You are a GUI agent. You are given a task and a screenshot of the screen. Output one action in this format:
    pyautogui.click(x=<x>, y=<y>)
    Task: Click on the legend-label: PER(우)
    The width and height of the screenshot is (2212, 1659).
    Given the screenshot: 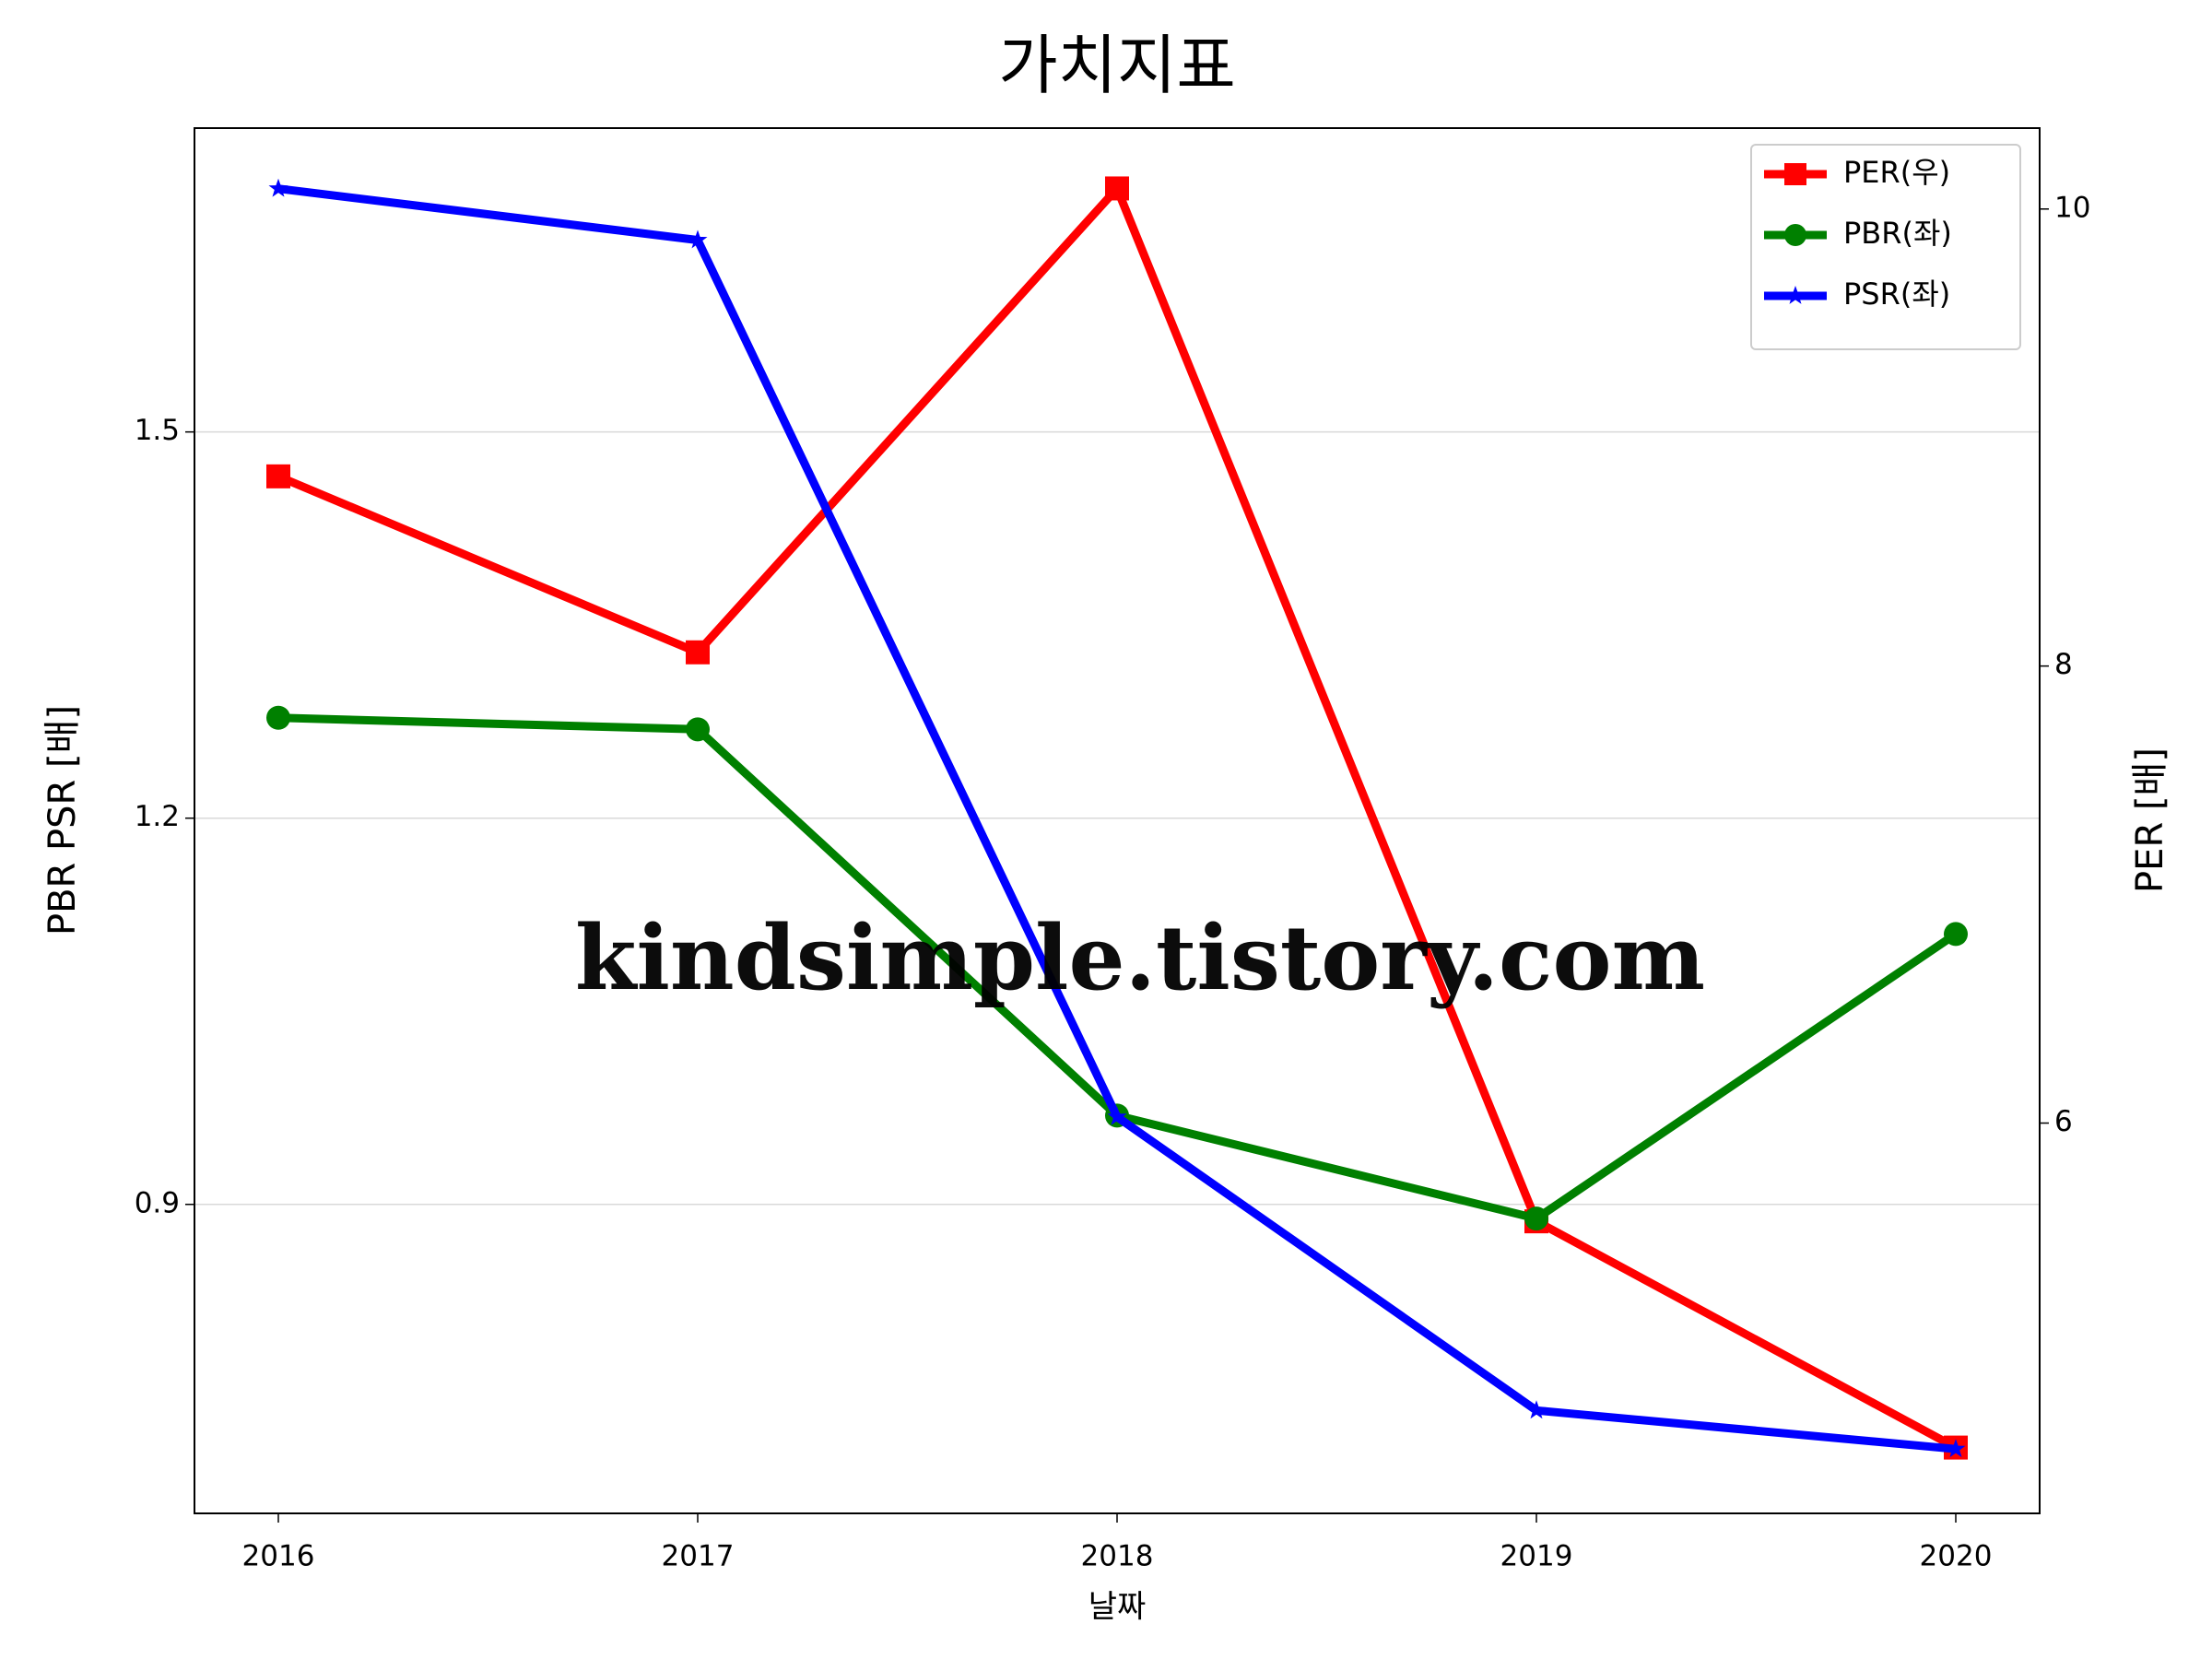 What is the action you would take?
    pyautogui.click(x=1896, y=172)
    